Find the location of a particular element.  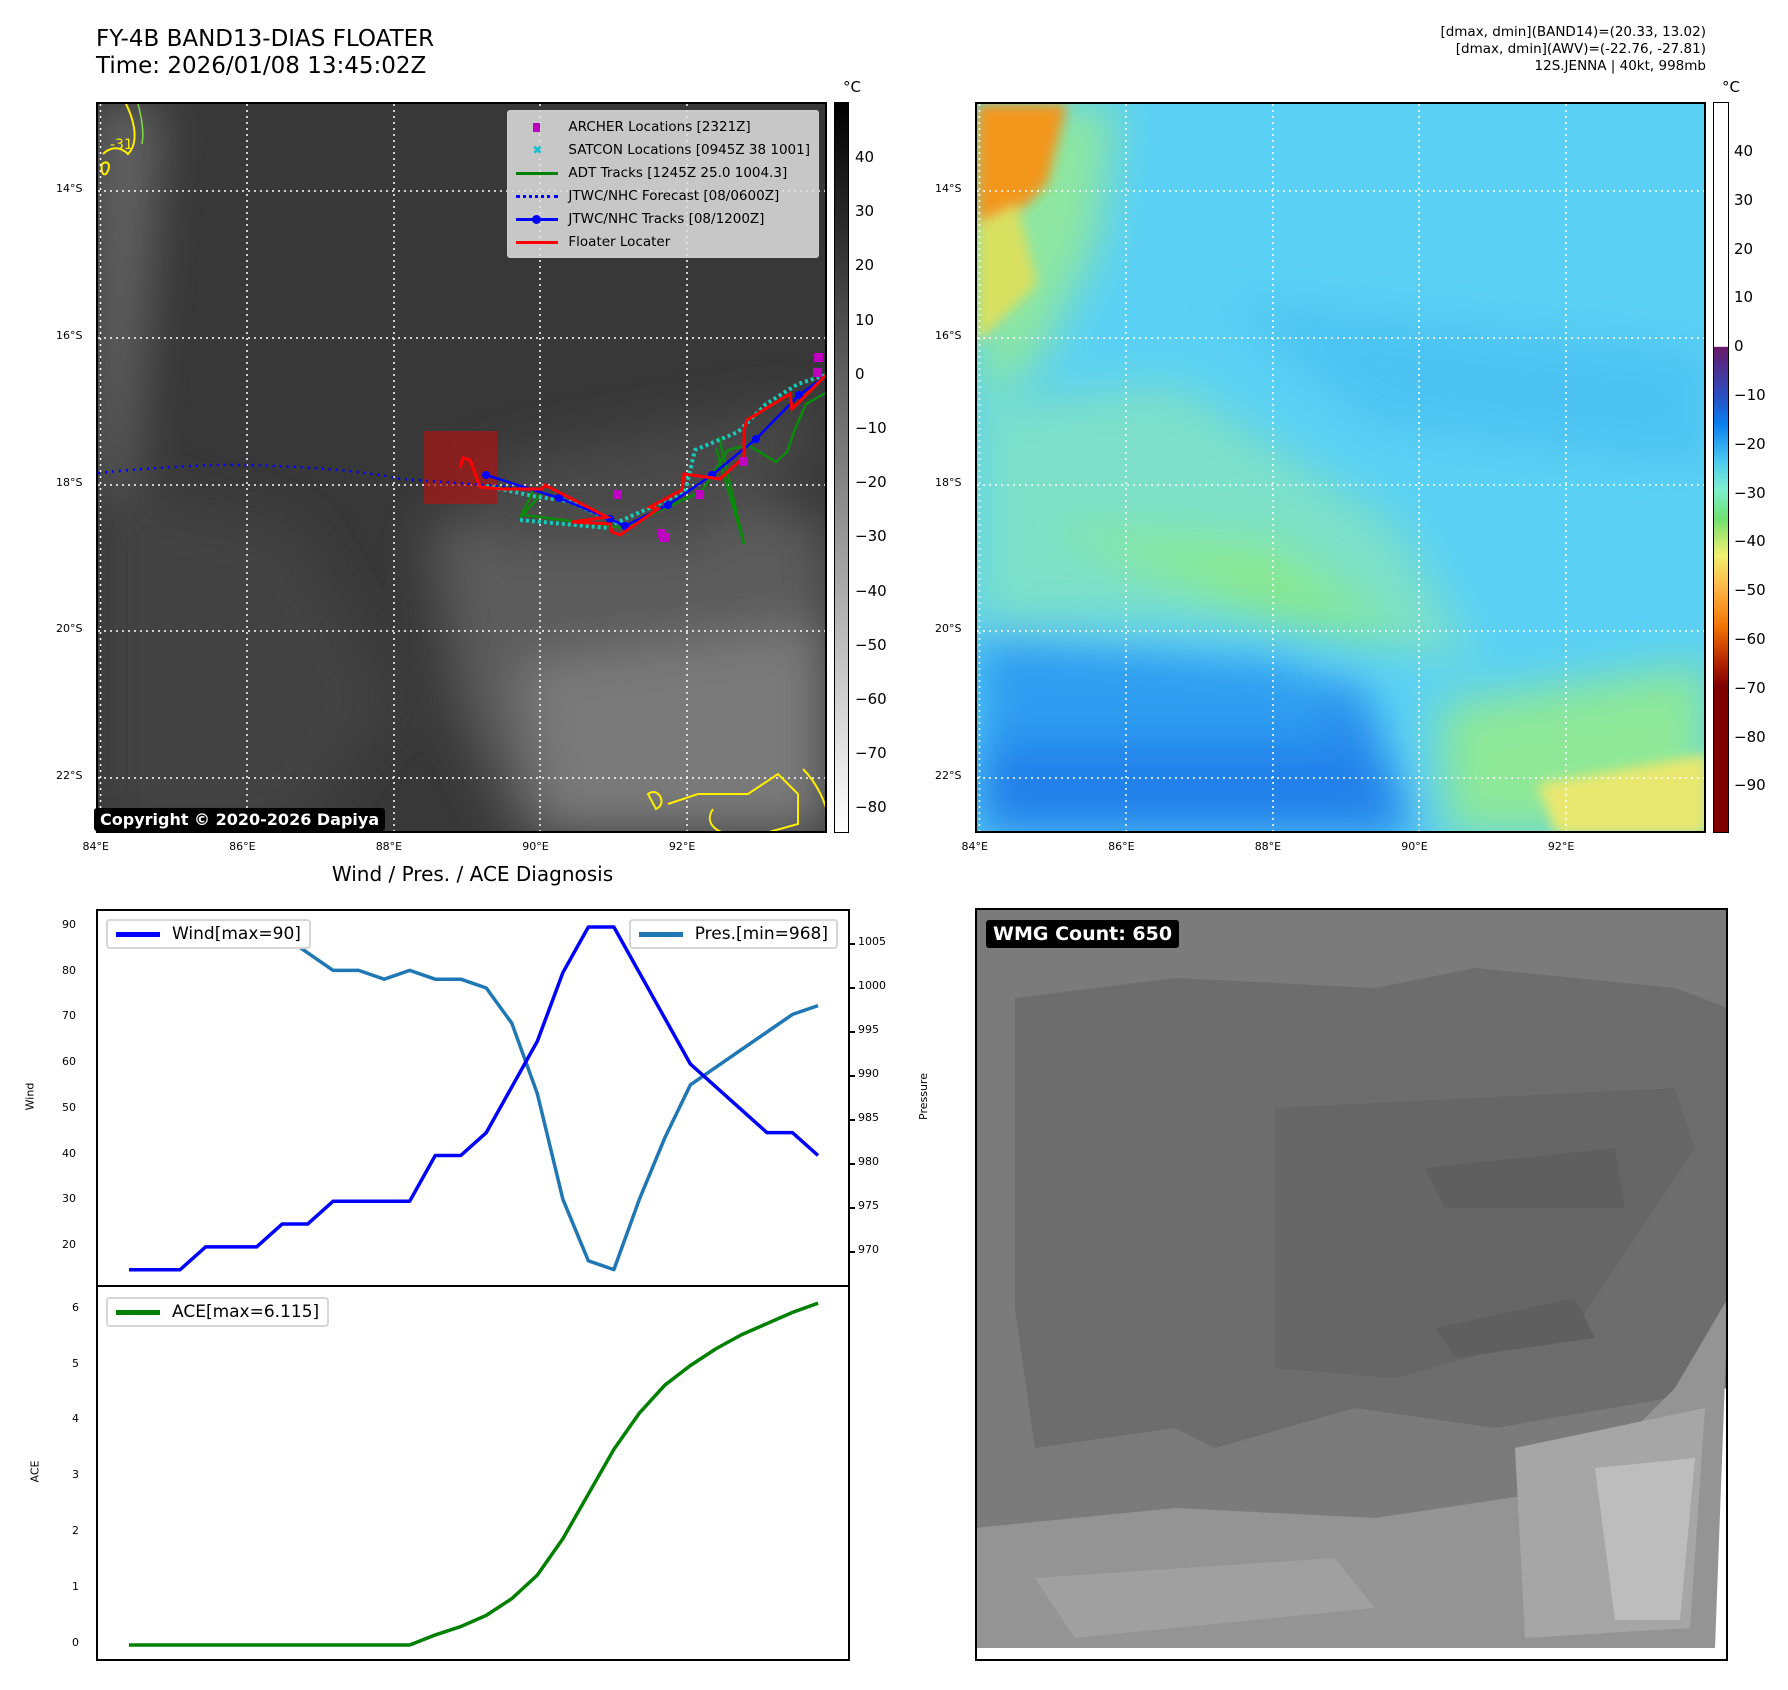

legend-floater: Floater Locater is located at coordinates (663, 241).